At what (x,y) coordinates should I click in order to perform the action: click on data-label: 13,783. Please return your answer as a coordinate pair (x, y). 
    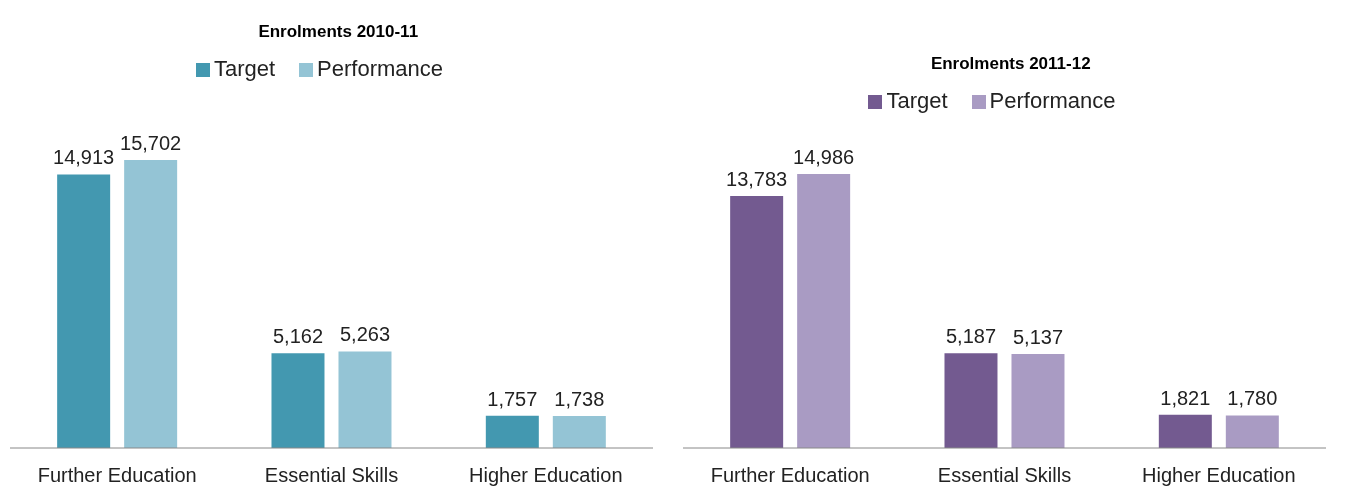
    Looking at the image, I should click on (756, 179).